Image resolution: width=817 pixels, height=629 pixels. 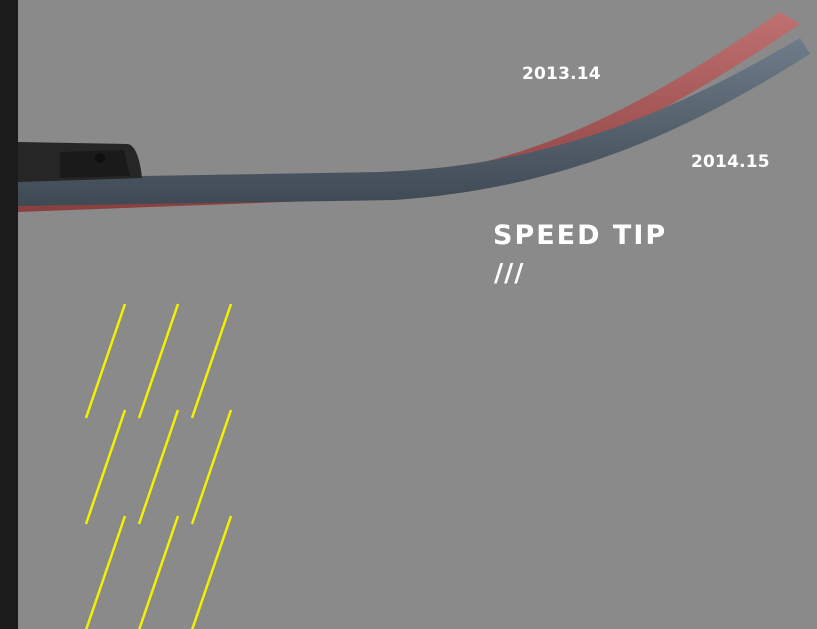 I want to click on year-label-2014-15: 2014.15, so click(x=730, y=162).